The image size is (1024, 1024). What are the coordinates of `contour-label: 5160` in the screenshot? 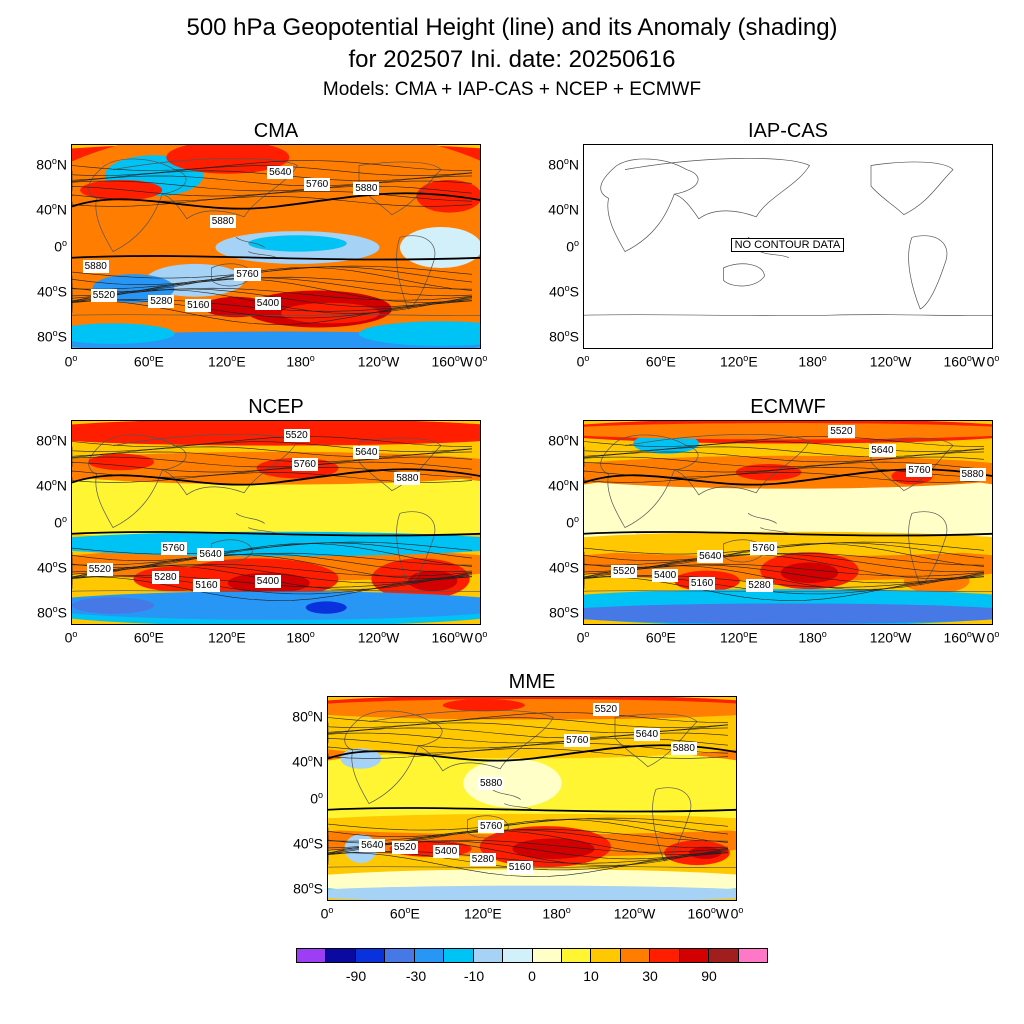 It's located at (702, 583).